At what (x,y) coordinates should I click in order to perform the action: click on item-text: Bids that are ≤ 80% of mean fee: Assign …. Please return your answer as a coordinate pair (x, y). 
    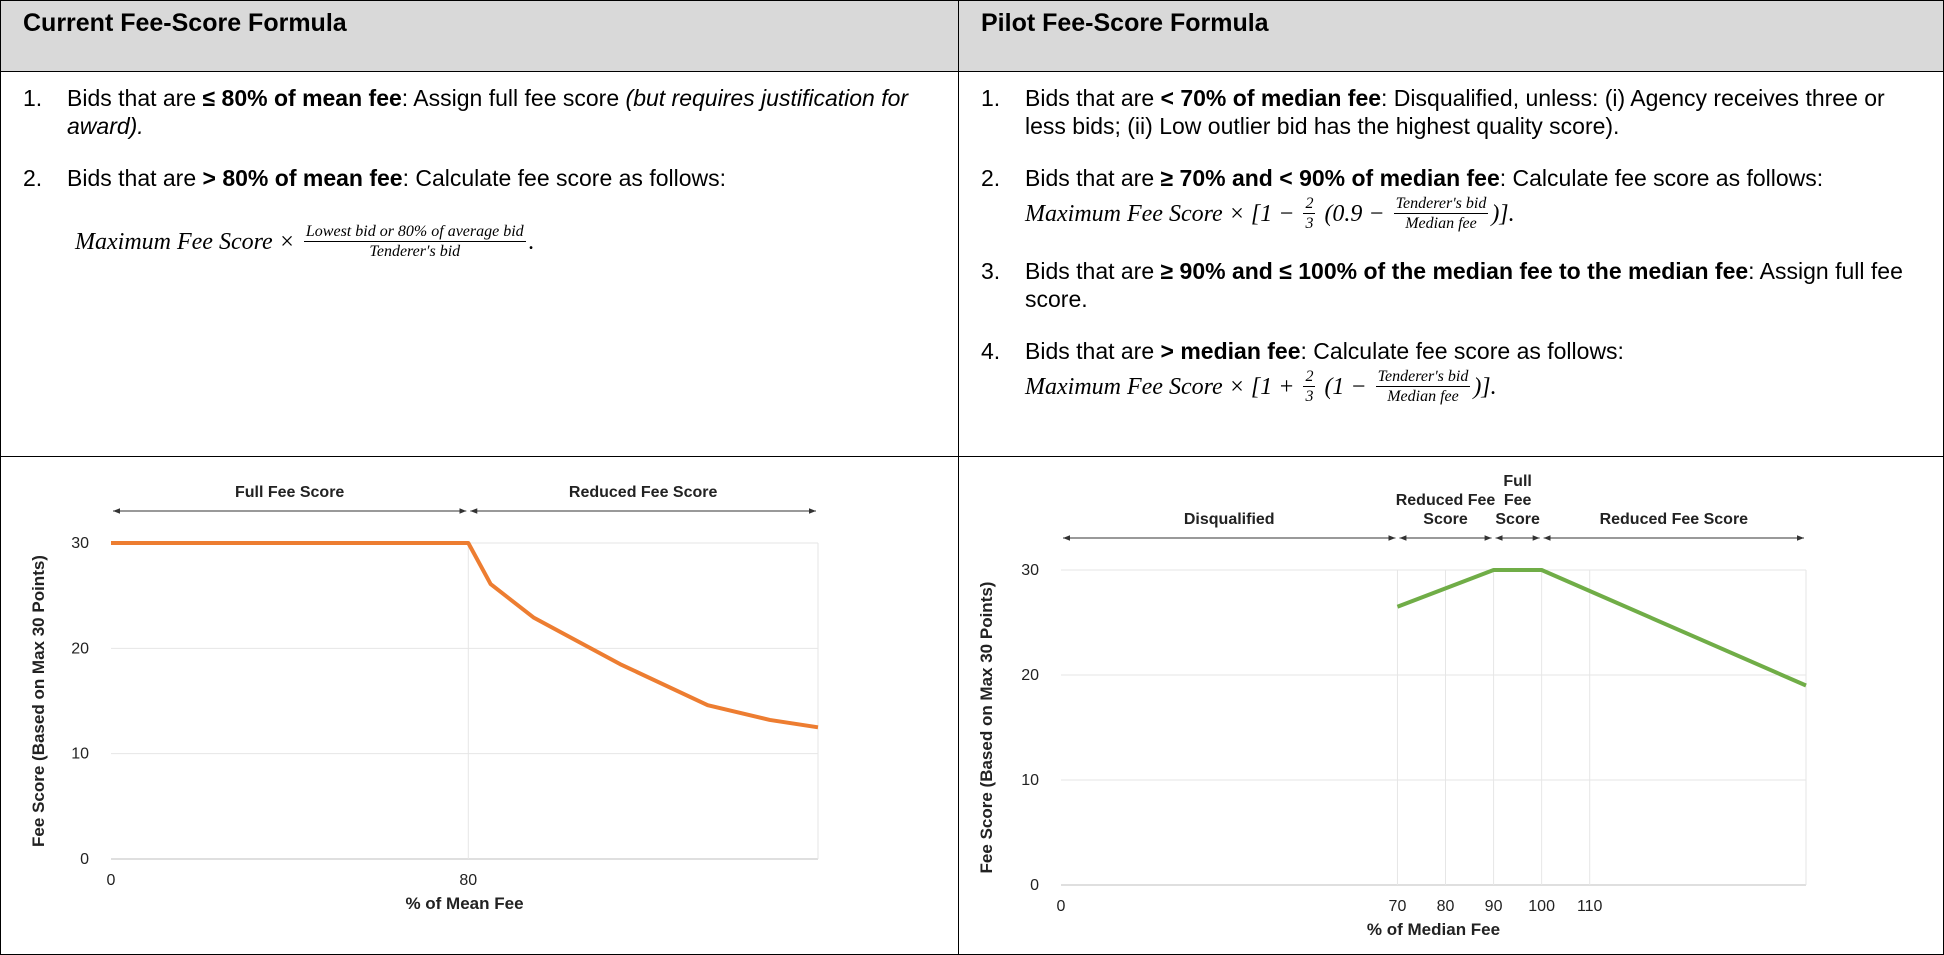
    Looking at the image, I should click on (505, 112).